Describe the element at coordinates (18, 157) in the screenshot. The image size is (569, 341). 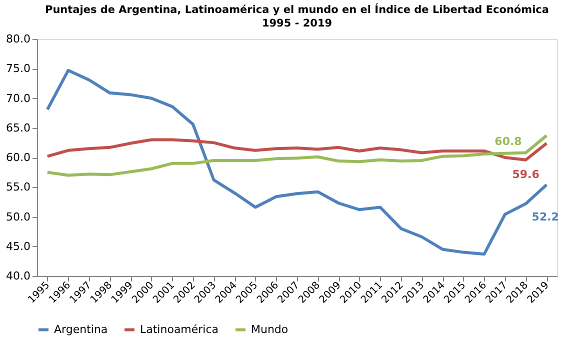
I see `y-tick-label: 60.0` at that location.